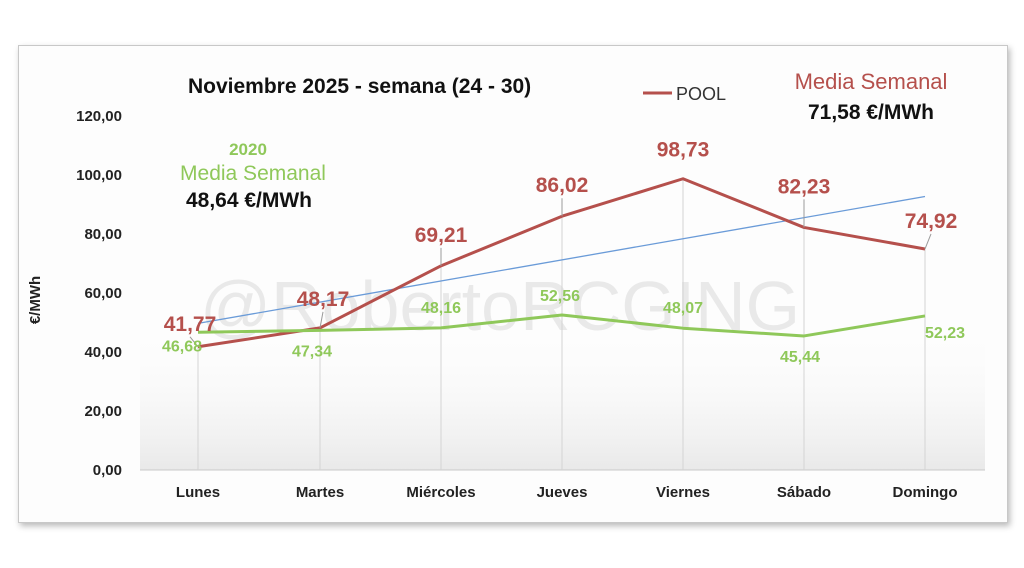  Describe the element at coordinates (320, 492) in the screenshot. I see `x-category-label: Martes` at that location.